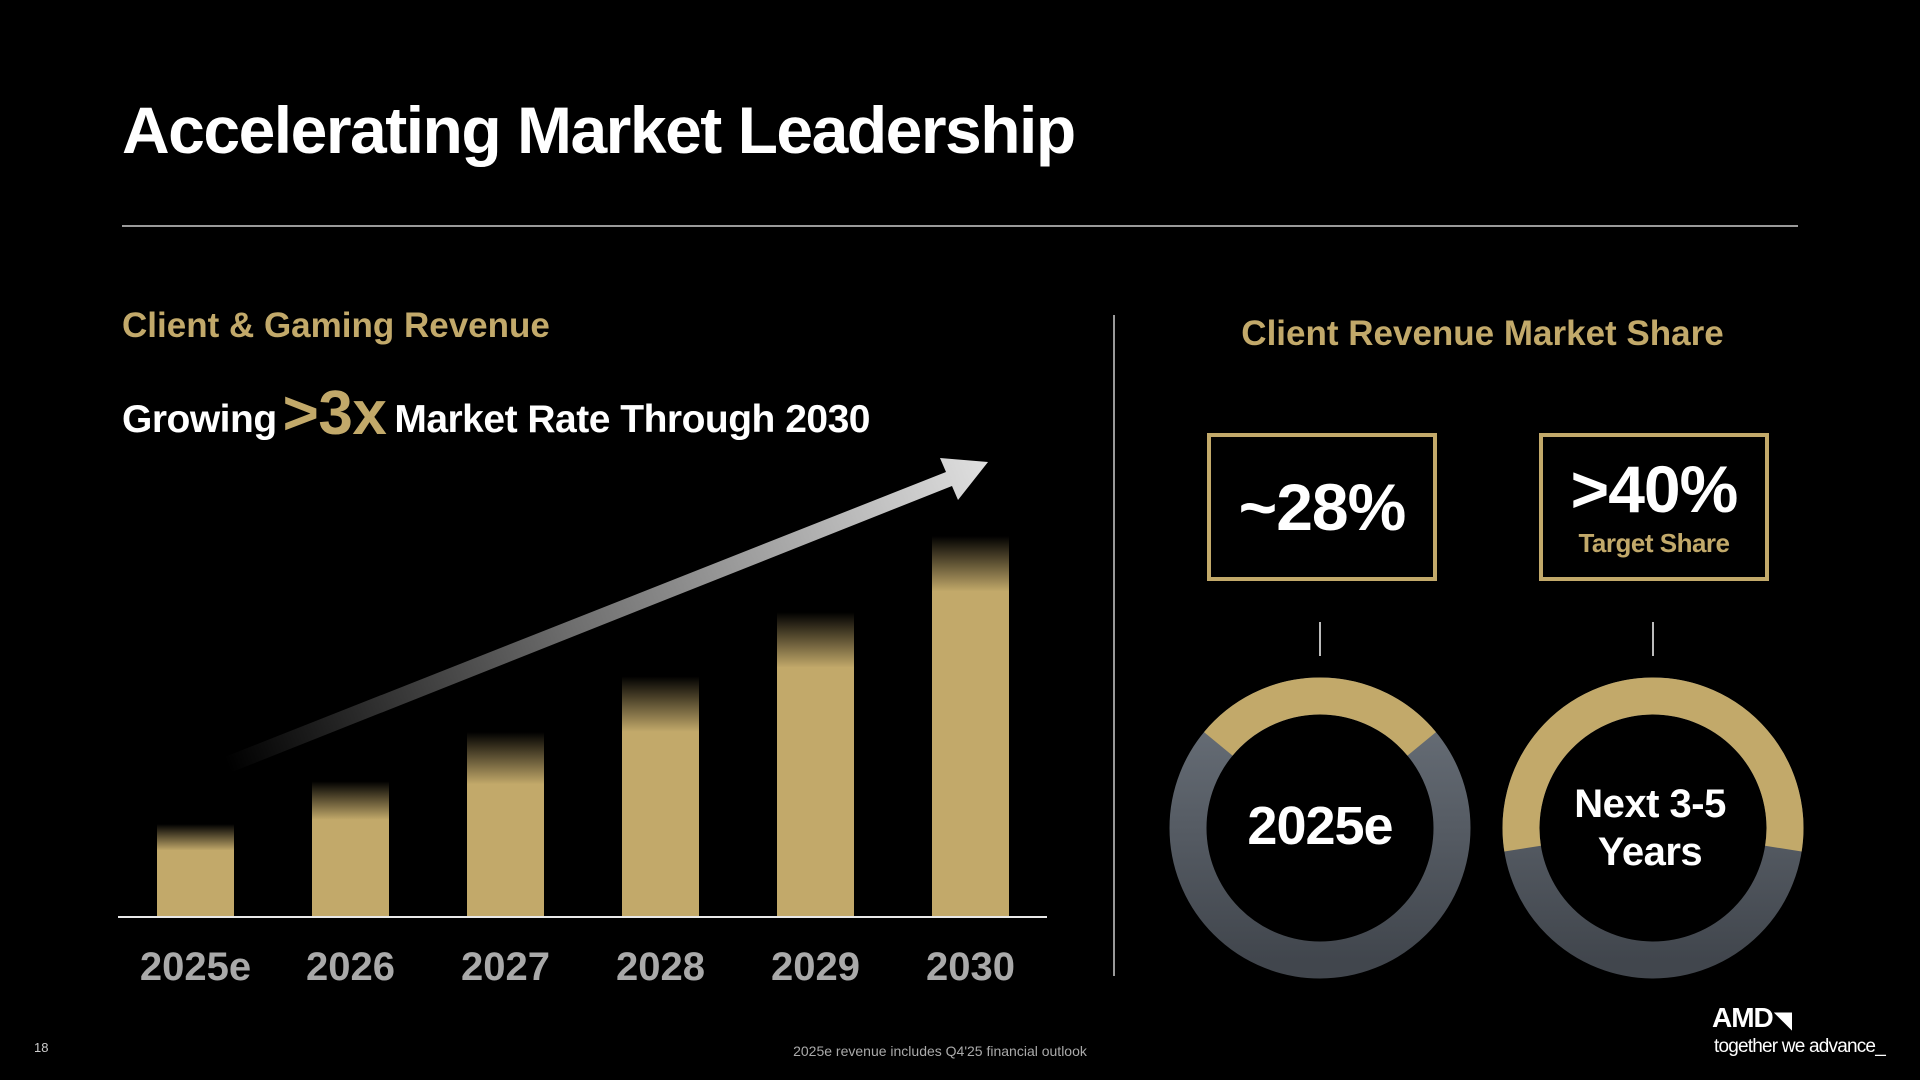 This screenshot has width=1920, height=1080. Describe the element at coordinates (1800, 1046) in the screenshot. I see `tagline: together we advance_` at that location.